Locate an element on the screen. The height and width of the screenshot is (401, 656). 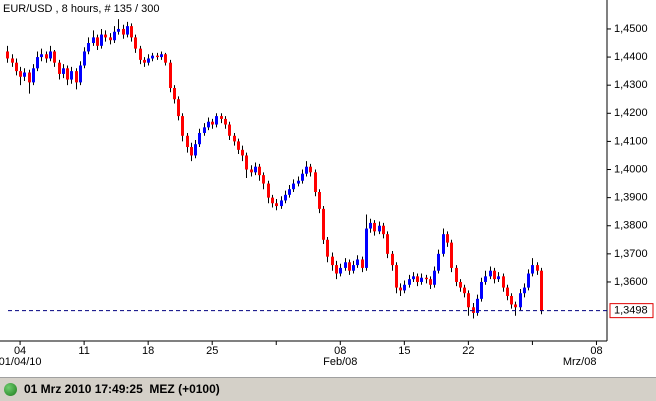
status-icon is located at coordinates (10, 389).